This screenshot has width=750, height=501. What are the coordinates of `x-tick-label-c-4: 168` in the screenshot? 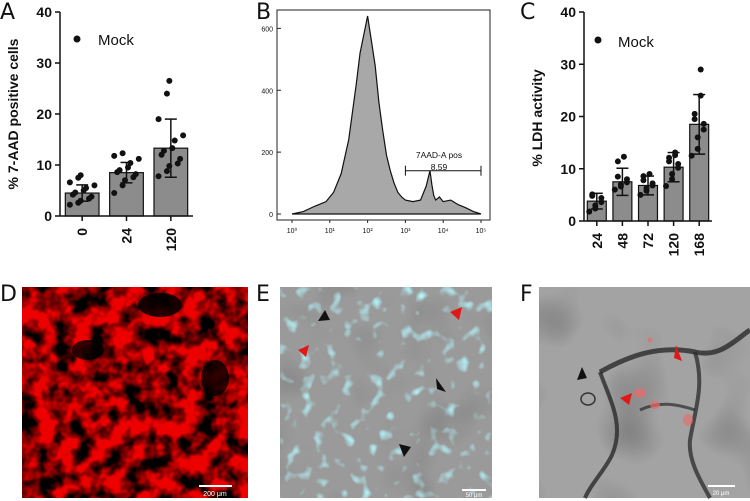 It's located at (699, 245).